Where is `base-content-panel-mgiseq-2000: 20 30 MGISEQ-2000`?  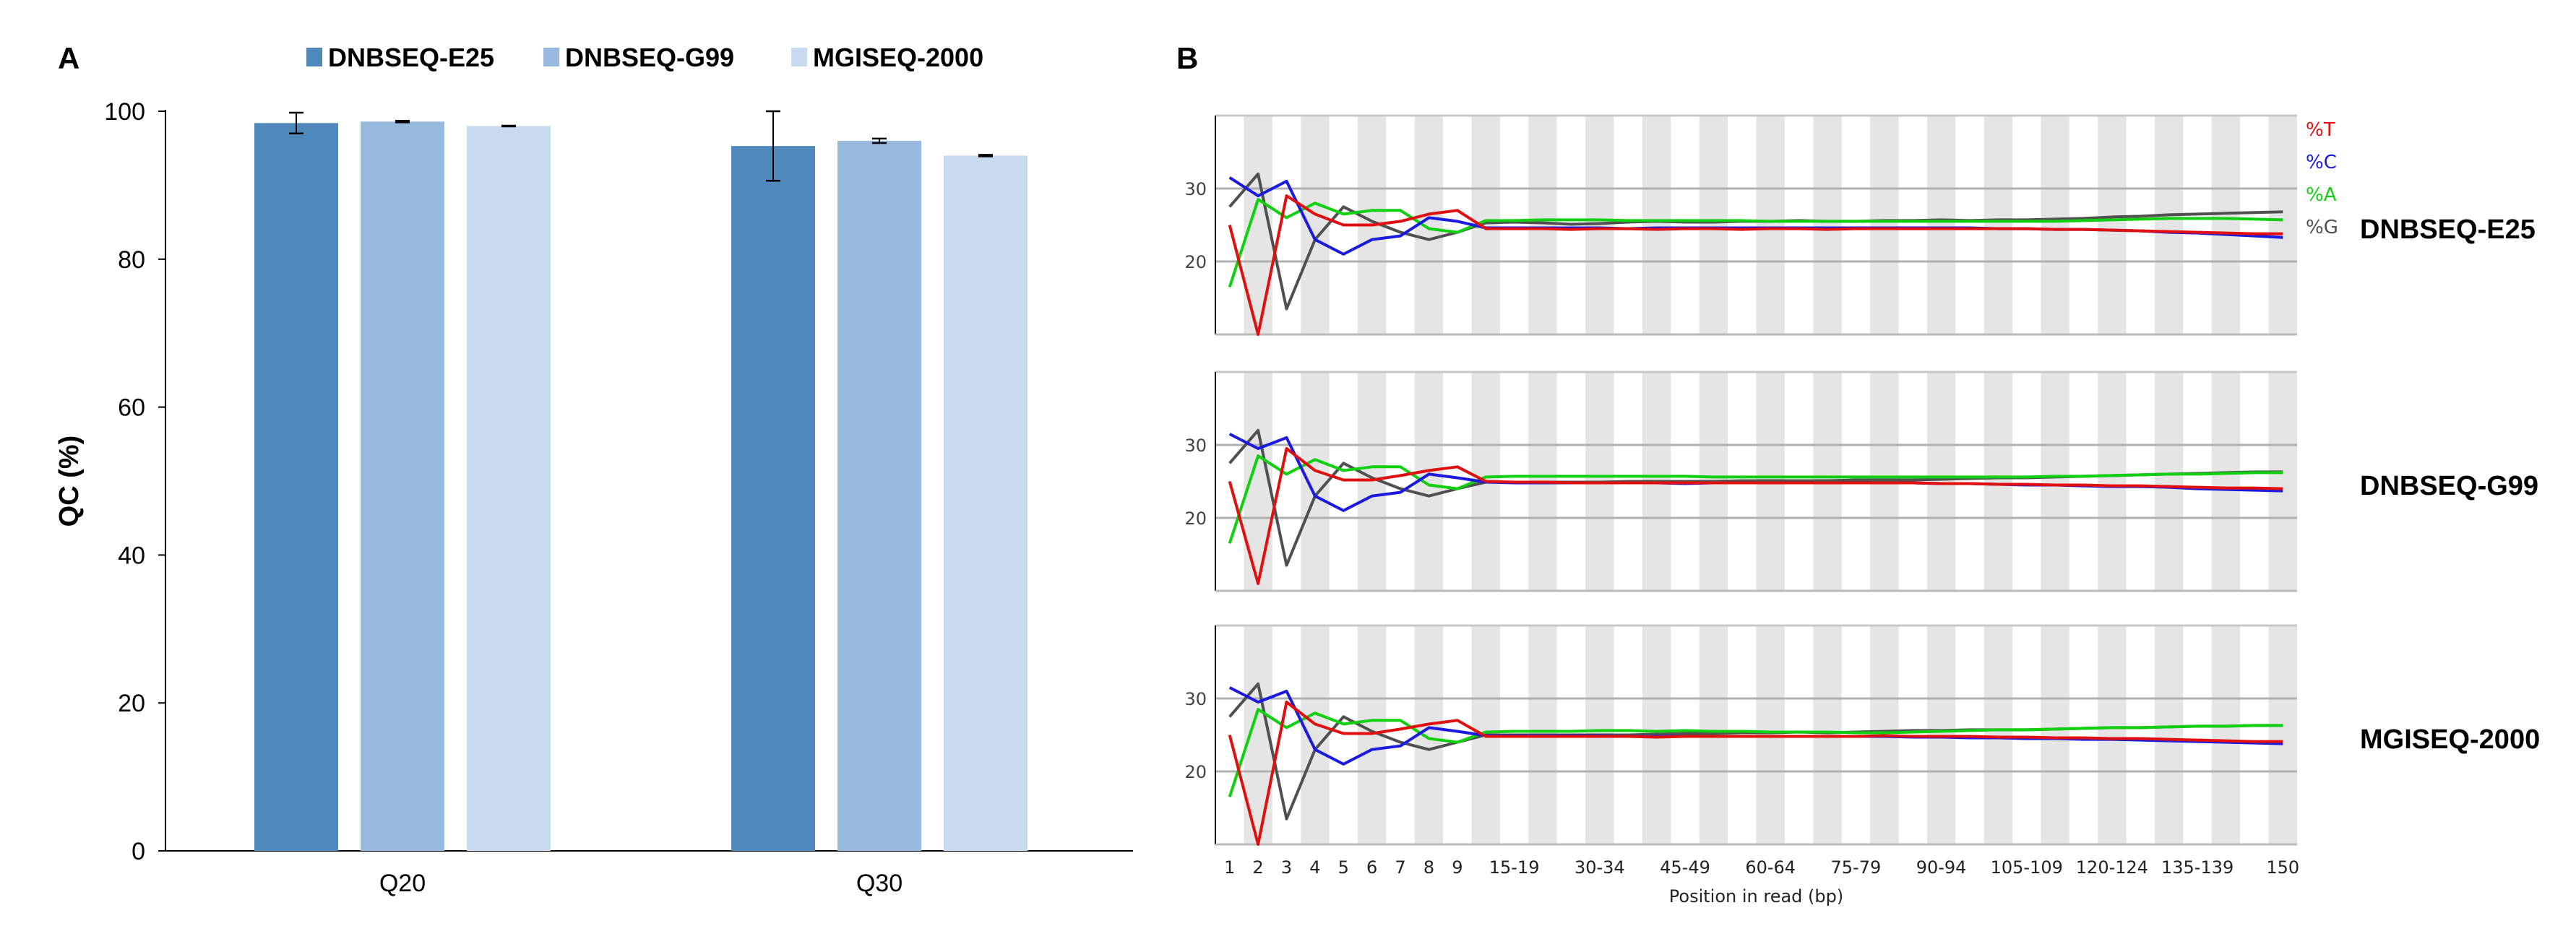
base-content-panel-mgiseq-2000: 20 30 MGISEQ-2000 is located at coordinates (1862, 735).